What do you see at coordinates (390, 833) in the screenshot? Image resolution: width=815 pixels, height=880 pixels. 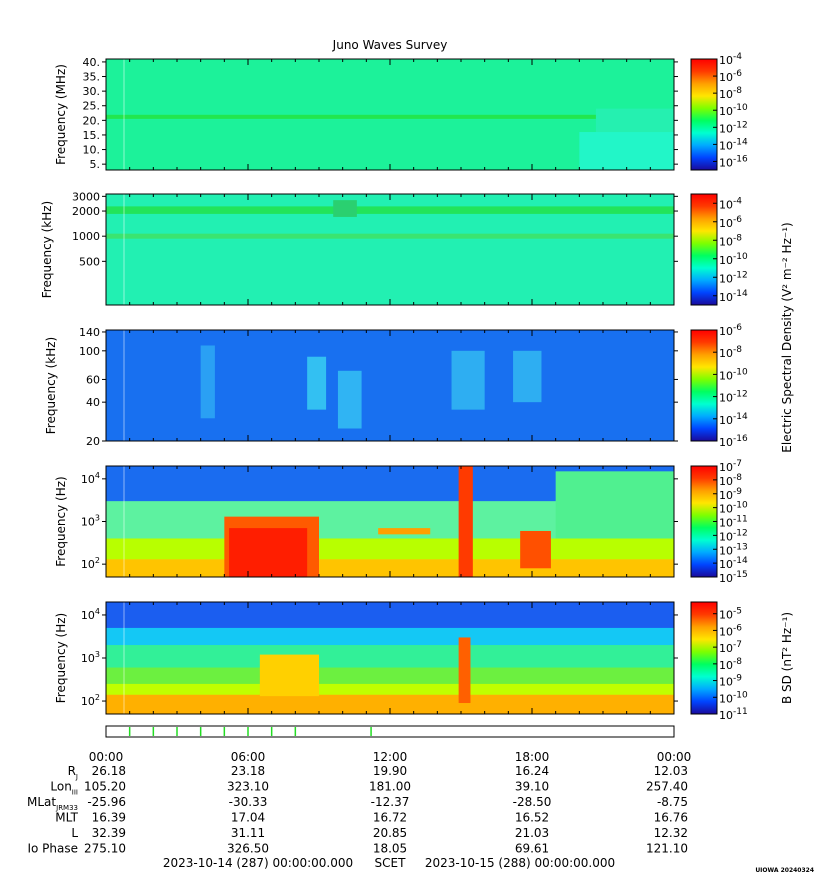 I see `ephemeris-value: 20.85` at bounding box center [390, 833].